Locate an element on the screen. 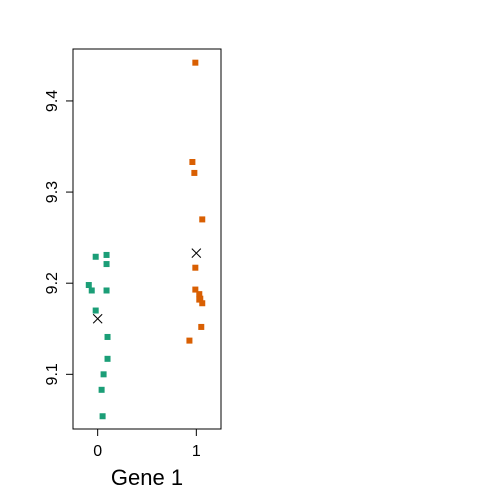 Image resolution: width=504 pixels, height=504 pixels. y-tick-label: 9.2 is located at coordinates (52, 283).